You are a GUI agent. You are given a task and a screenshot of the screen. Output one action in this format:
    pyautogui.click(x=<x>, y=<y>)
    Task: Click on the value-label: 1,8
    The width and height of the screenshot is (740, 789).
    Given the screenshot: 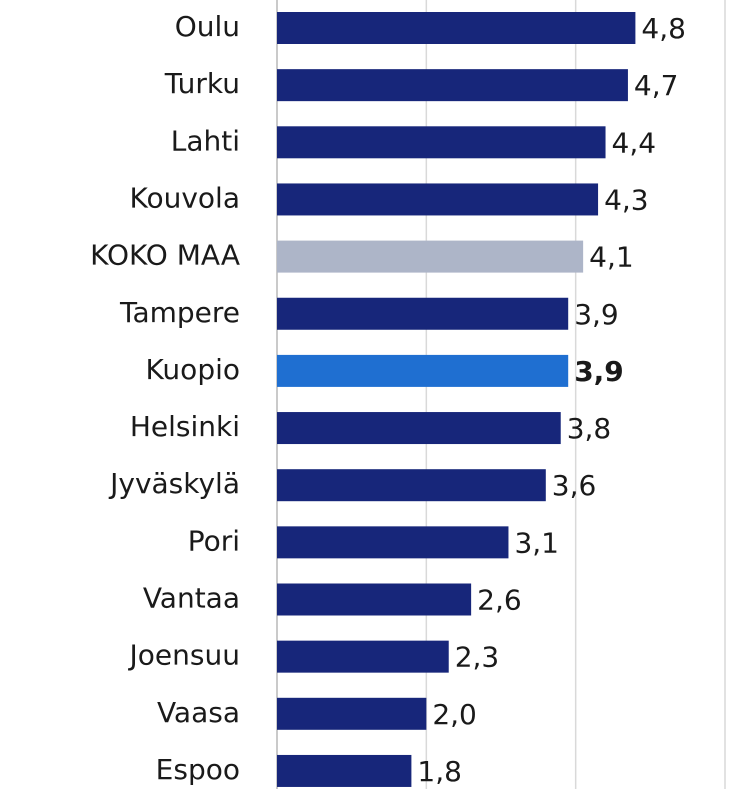 What is the action you would take?
    pyautogui.click(x=439, y=771)
    